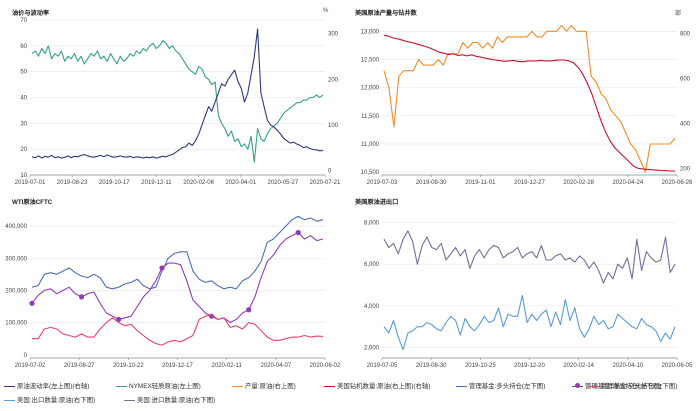  Describe the element at coordinates (529, 103) in the screenshot. I see `series-line-rig` at that location.